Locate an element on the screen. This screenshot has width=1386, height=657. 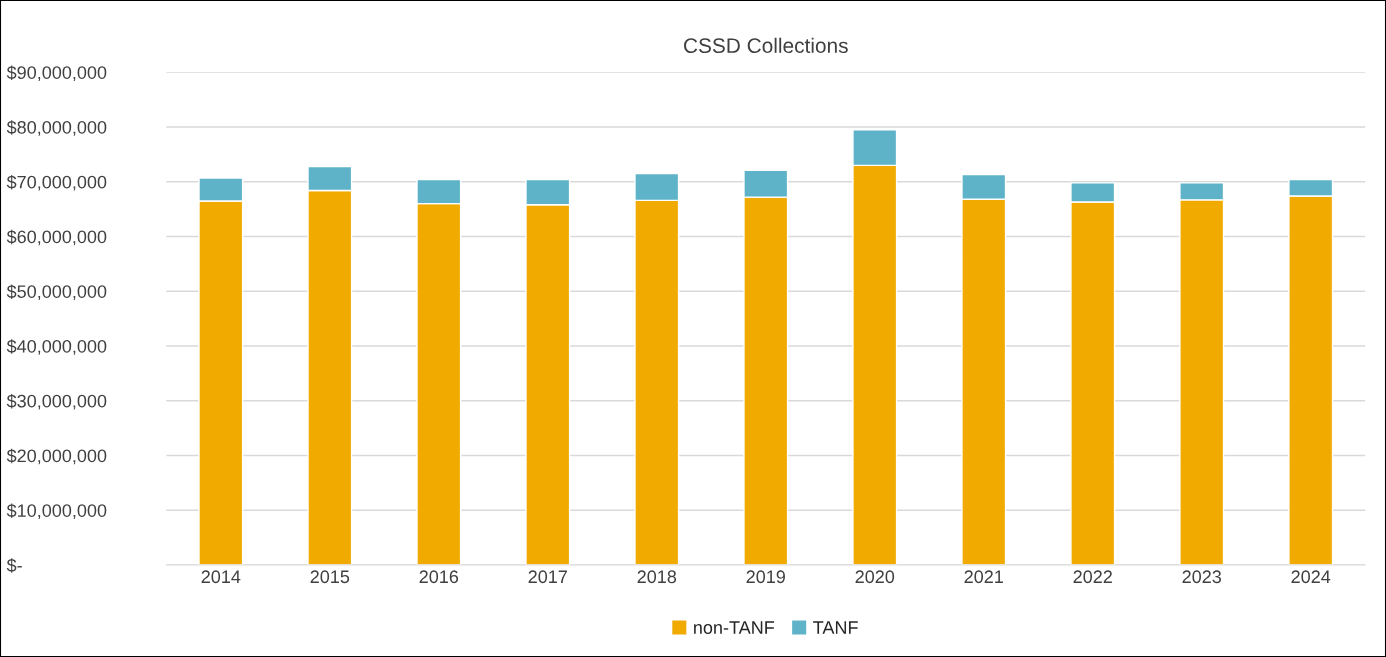
chart-title: CSSD Collections is located at coordinates (766, 45).